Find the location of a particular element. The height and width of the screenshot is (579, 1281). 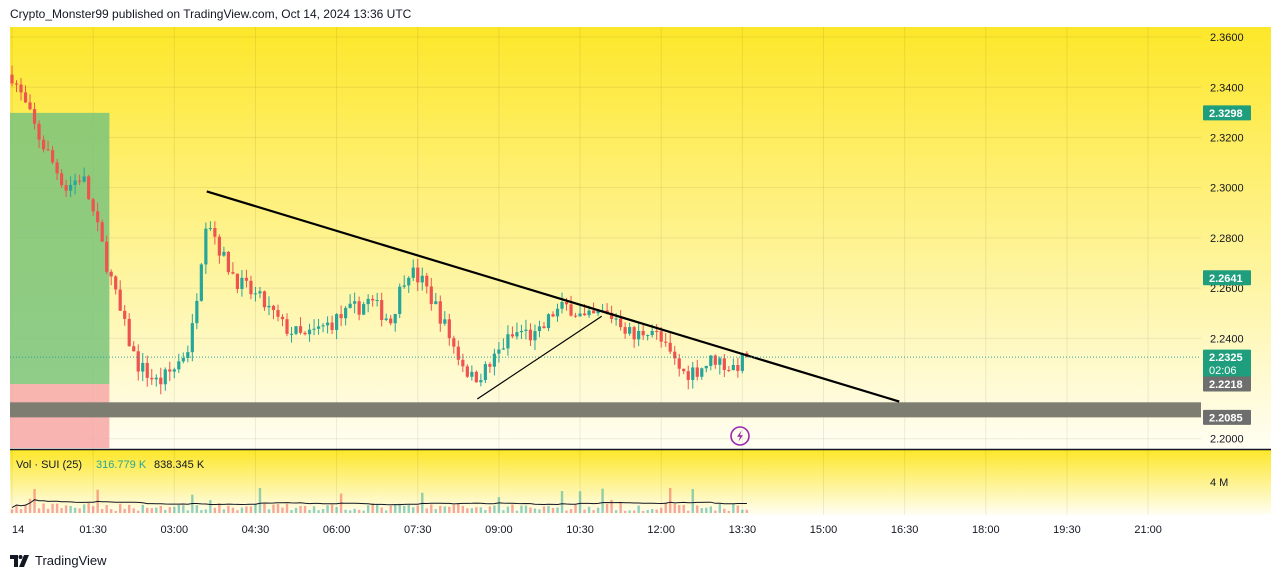

price-label-box is located at coordinates (1227, 363).